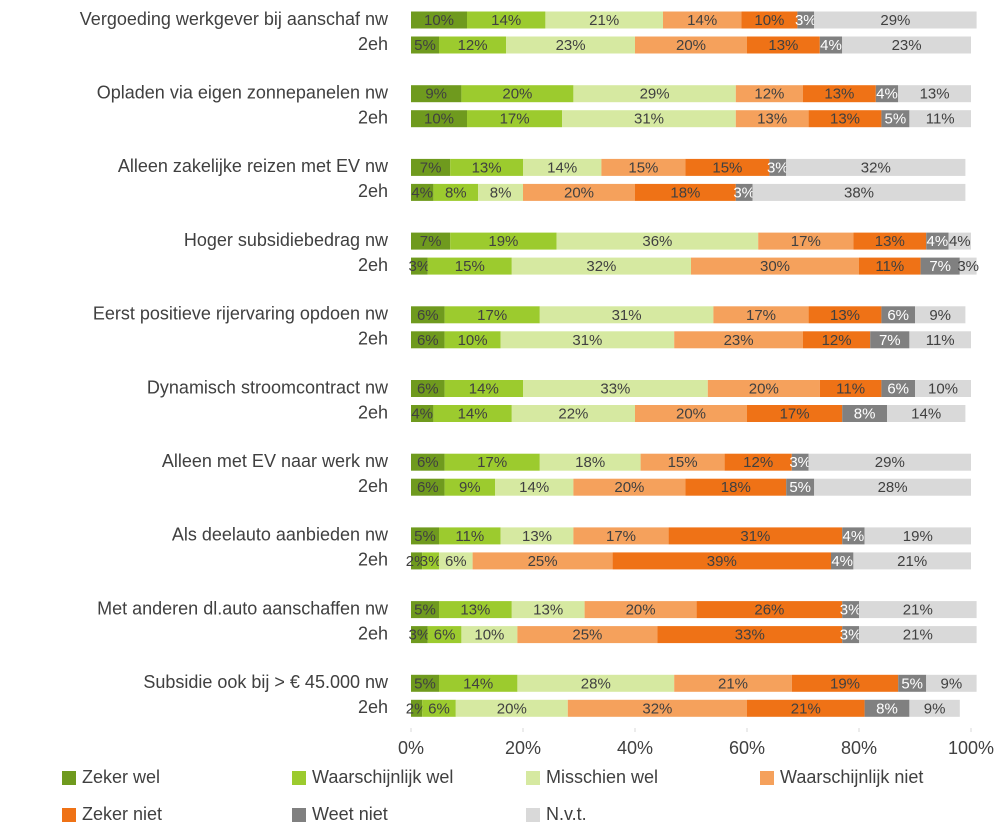  What do you see at coordinates (940, 266) in the screenshot?
I see `value-label: 7%` at bounding box center [940, 266].